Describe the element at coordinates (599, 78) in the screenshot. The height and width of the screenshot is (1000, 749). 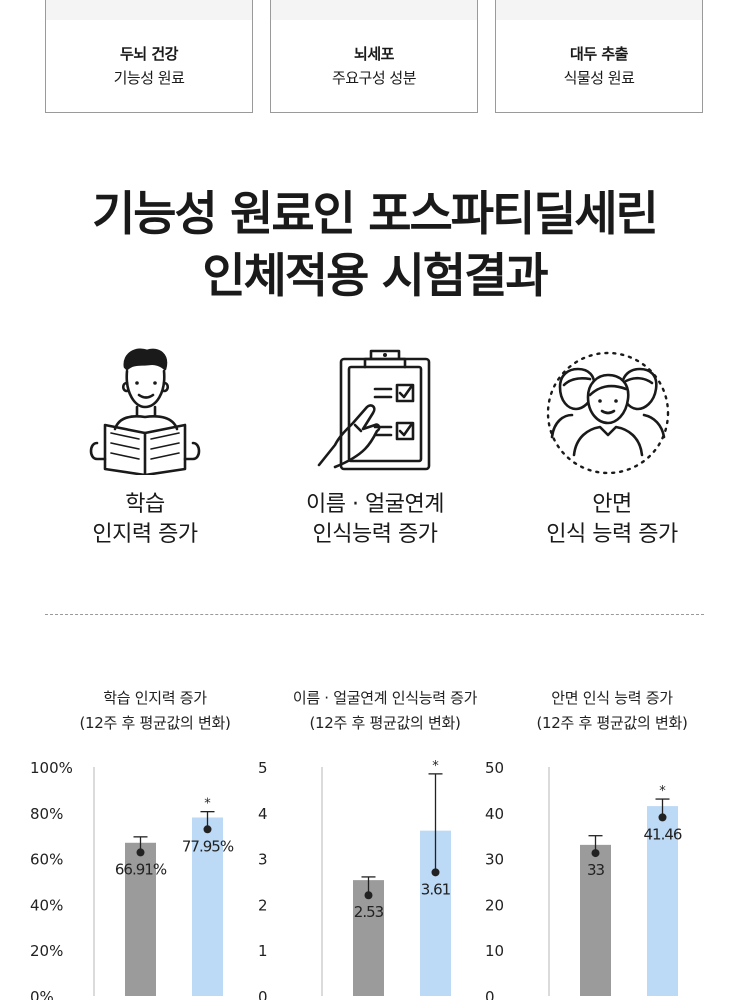
I see `card-subtitle: 식물성 원료` at that location.